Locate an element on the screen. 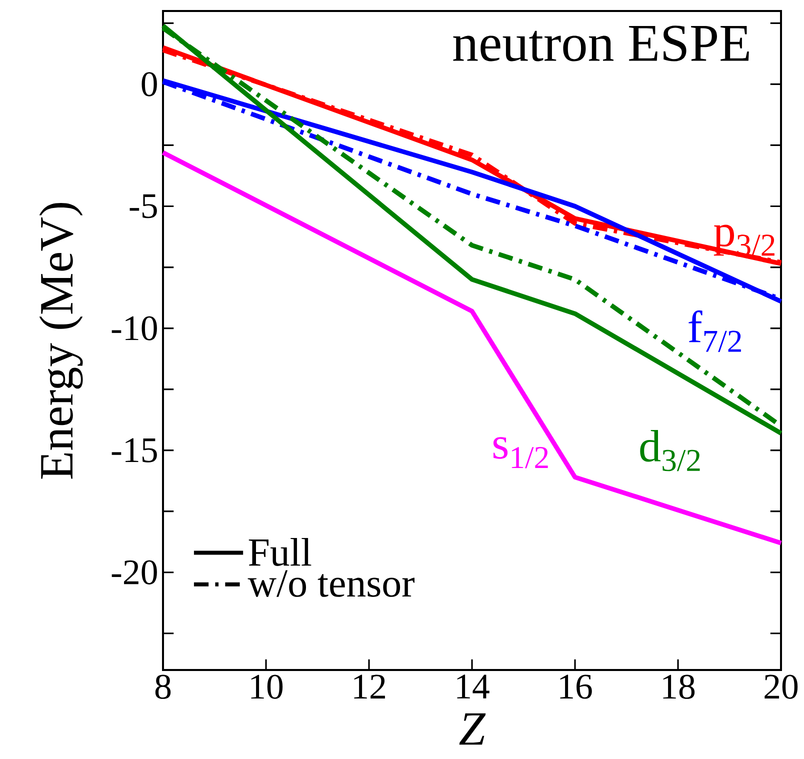 Image resolution: width=804 pixels, height=759 pixels. chart-title: neutron ESPE is located at coordinates (601, 44).